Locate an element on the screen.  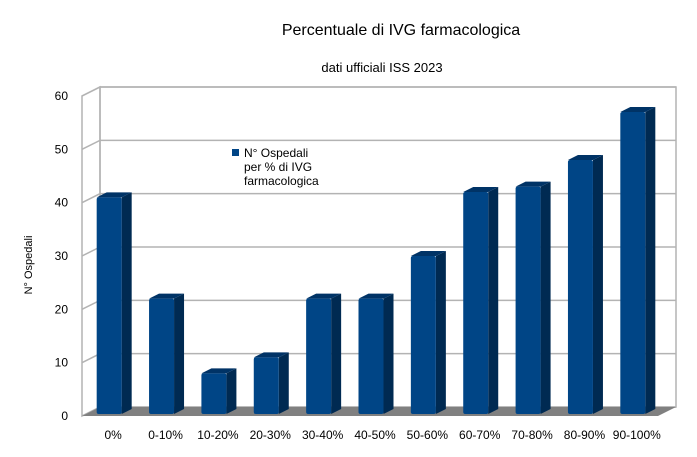
y-tick-label: 60 is located at coordinates (62, 96).